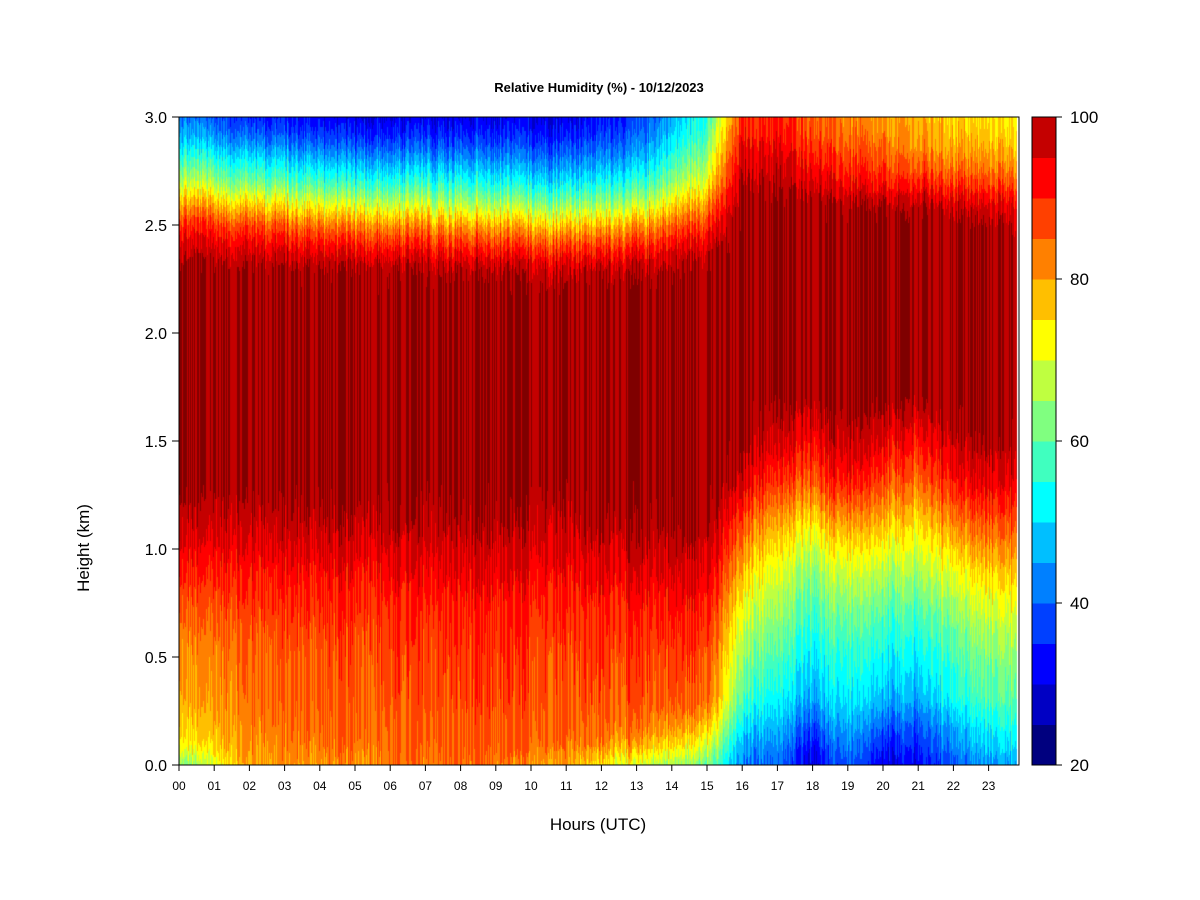  Describe the element at coordinates (599, 87) in the screenshot. I see `chart-title: Relative Humidity (%) - 10/12/2023` at that location.